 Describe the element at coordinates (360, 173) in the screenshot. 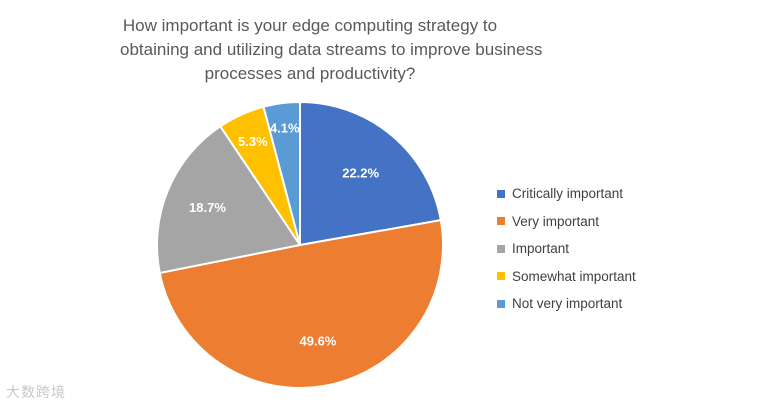

I see `slice-data-label: 22.2%` at that location.